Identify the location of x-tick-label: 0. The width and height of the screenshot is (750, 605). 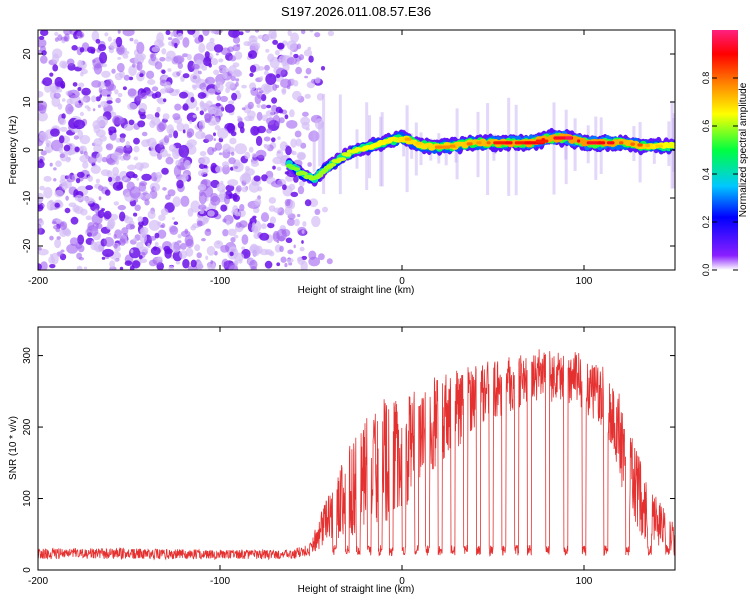
(402, 581).